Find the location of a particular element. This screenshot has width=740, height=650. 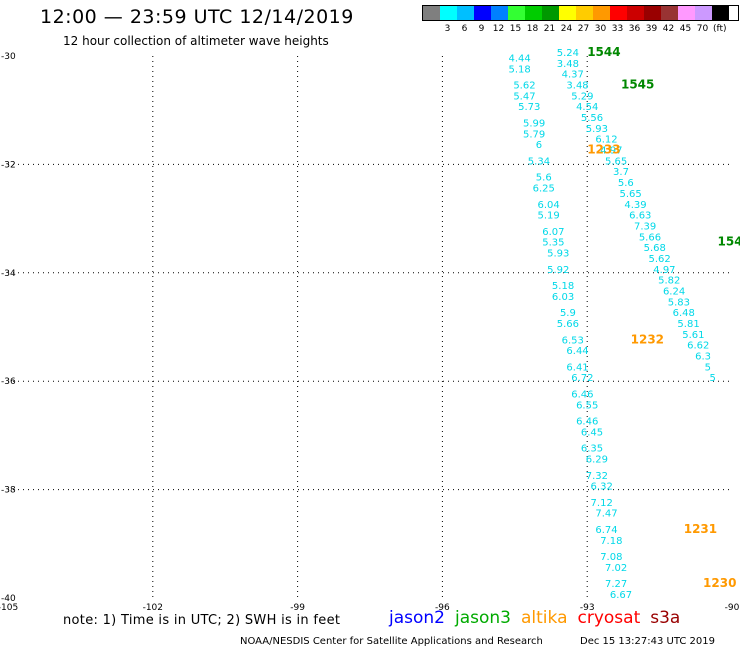

pass-time-label: 1231 is located at coordinates (700, 529).